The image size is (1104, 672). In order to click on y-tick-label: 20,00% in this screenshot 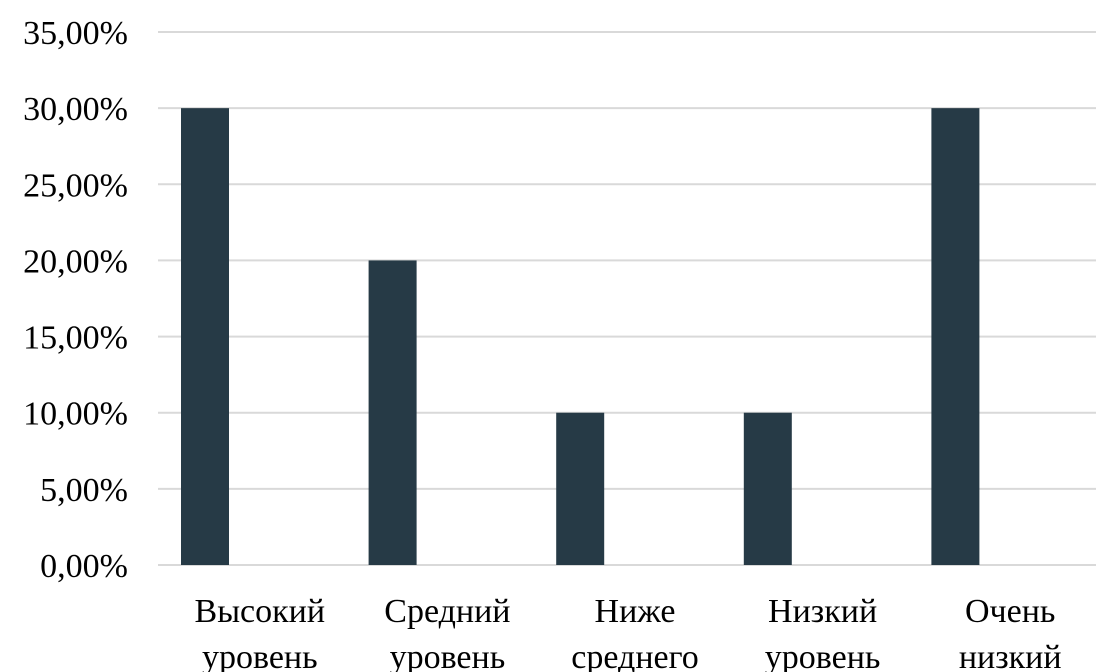, I will do `click(75, 261)`.